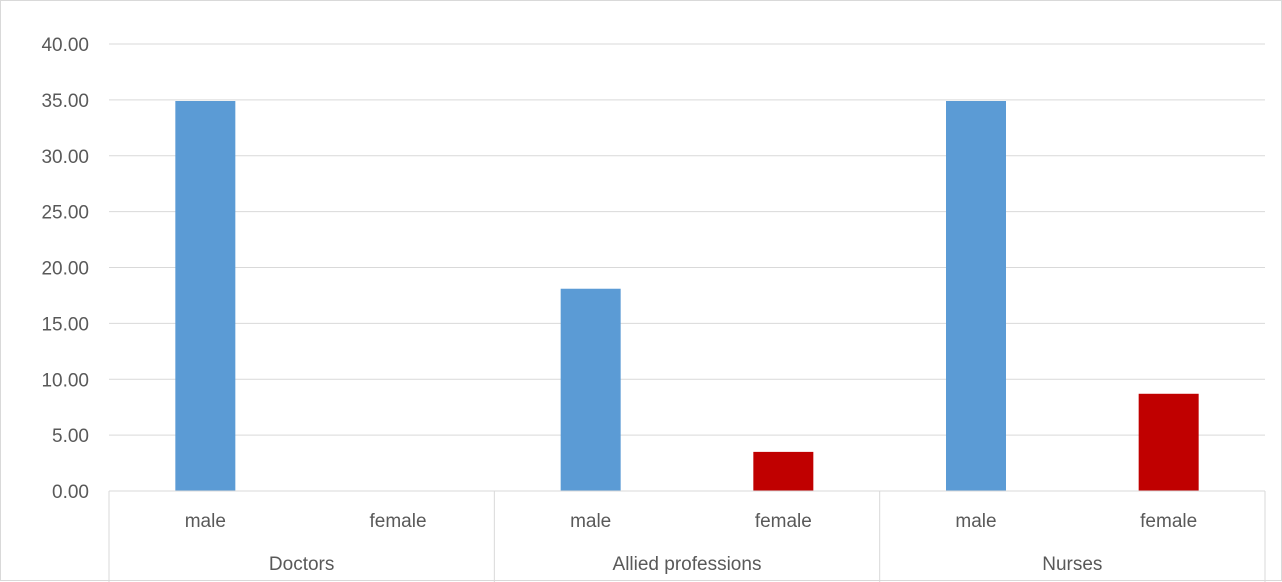  What do you see at coordinates (590, 389) in the screenshot?
I see `bar-allied-professions-male` at bounding box center [590, 389].